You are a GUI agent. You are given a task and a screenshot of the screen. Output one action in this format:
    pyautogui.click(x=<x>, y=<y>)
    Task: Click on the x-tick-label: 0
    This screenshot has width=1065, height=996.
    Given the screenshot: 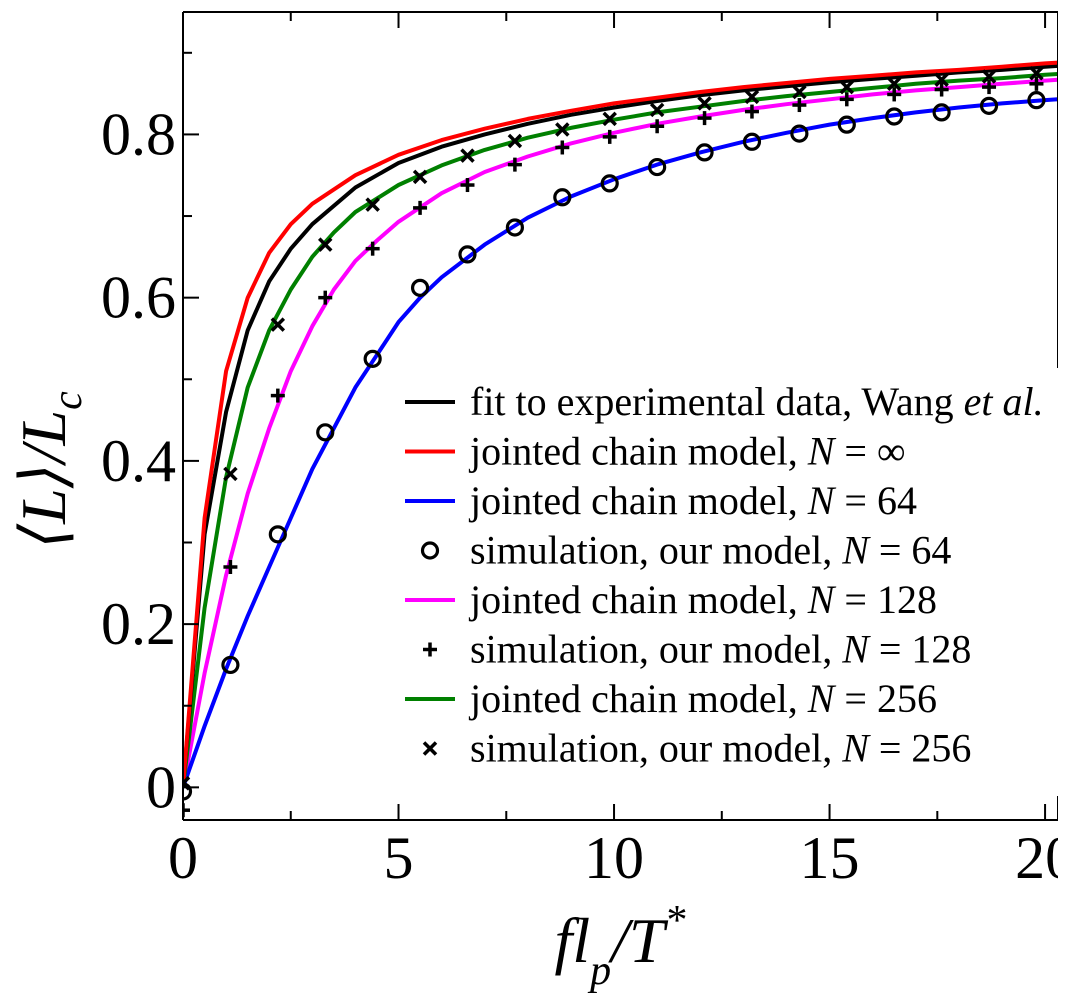 What is the action you would take?
    pyautogui.click(x=183, y=858)
    